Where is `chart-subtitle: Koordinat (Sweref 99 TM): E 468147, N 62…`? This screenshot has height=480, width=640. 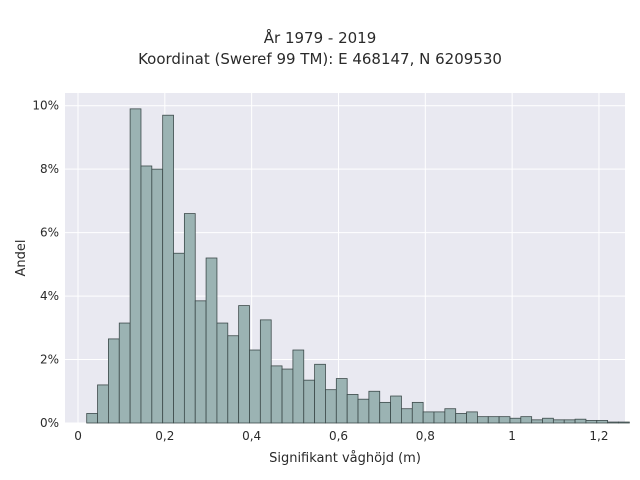 chart-subtitle: Koordinat (Sweref 99 TM): E 468147, N 62… is located at coordinates (320, 59).